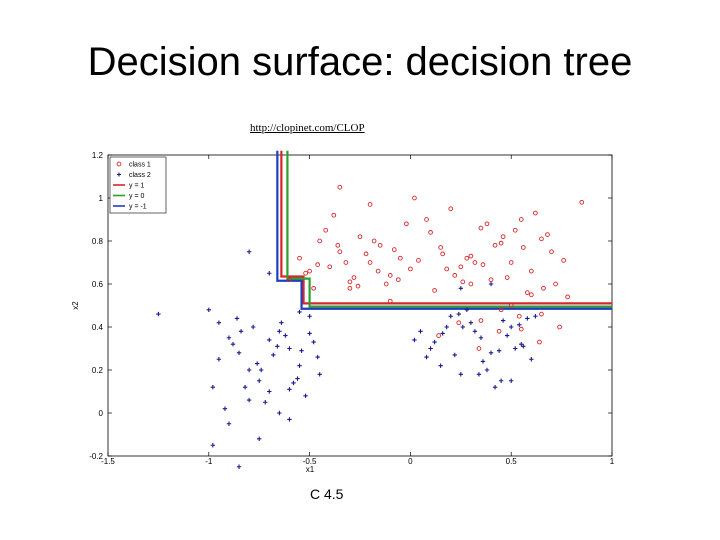  I want to click on y-tick-label: -0.2, so click(96, 456).